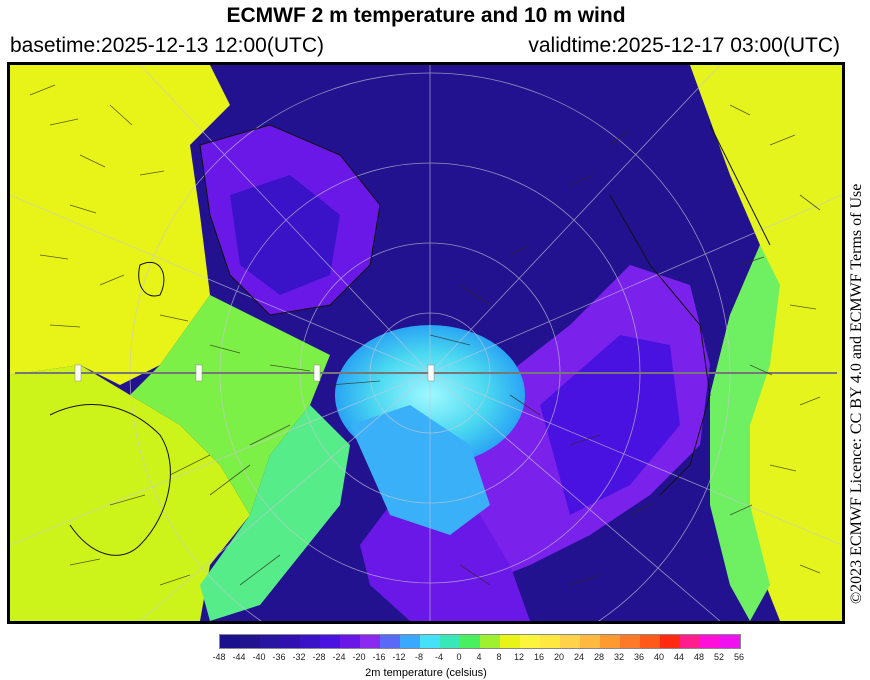  What do you see at coordinates (299, 657) in the screenshot?
I see `colorbar-tick-label: -32` at bounding box center [299, 657].